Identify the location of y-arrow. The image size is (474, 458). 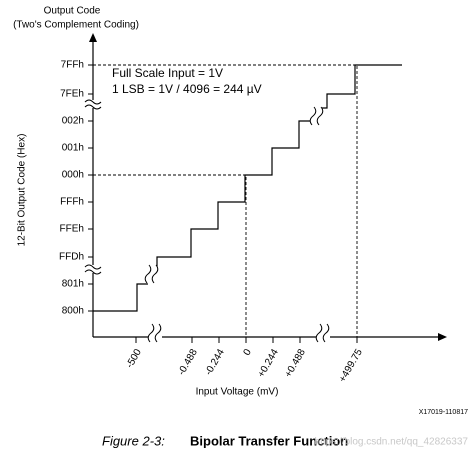
(93, 37).